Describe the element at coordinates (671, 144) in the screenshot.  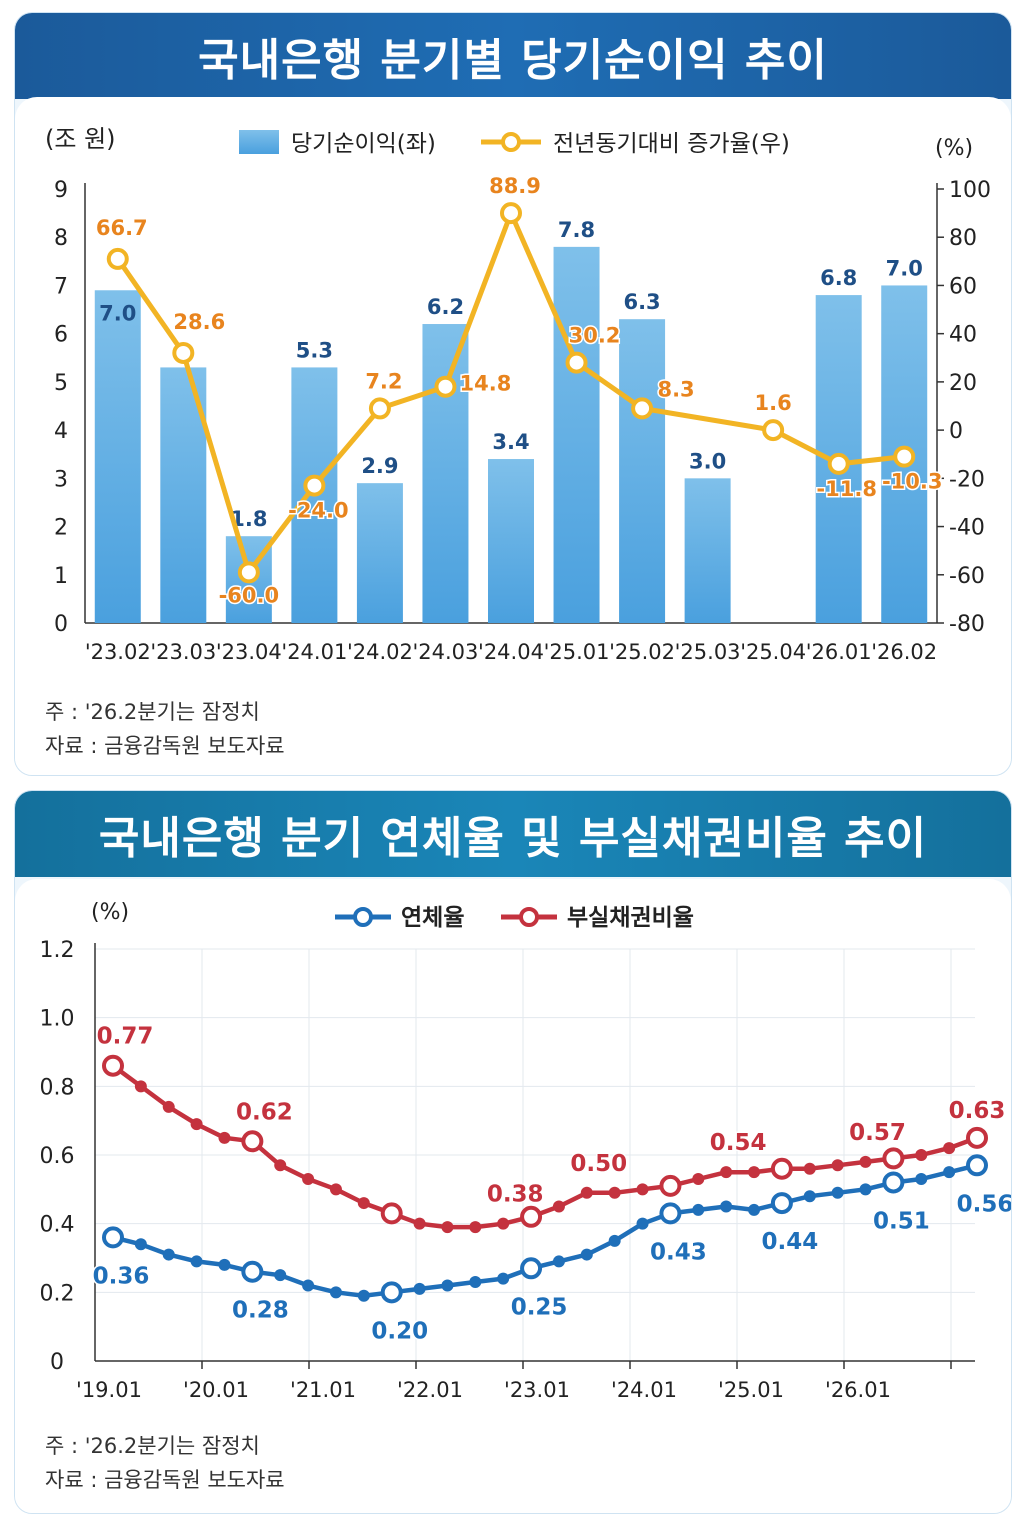
I see `legend-line-label: 전년동기대비 증가율(우)` at that location.